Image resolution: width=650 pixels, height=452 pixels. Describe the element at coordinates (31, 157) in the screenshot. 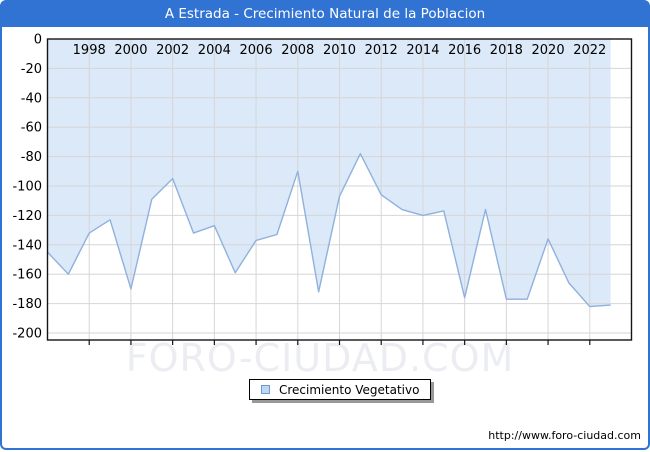

I see `y-tick-label--80: -80` at that location.